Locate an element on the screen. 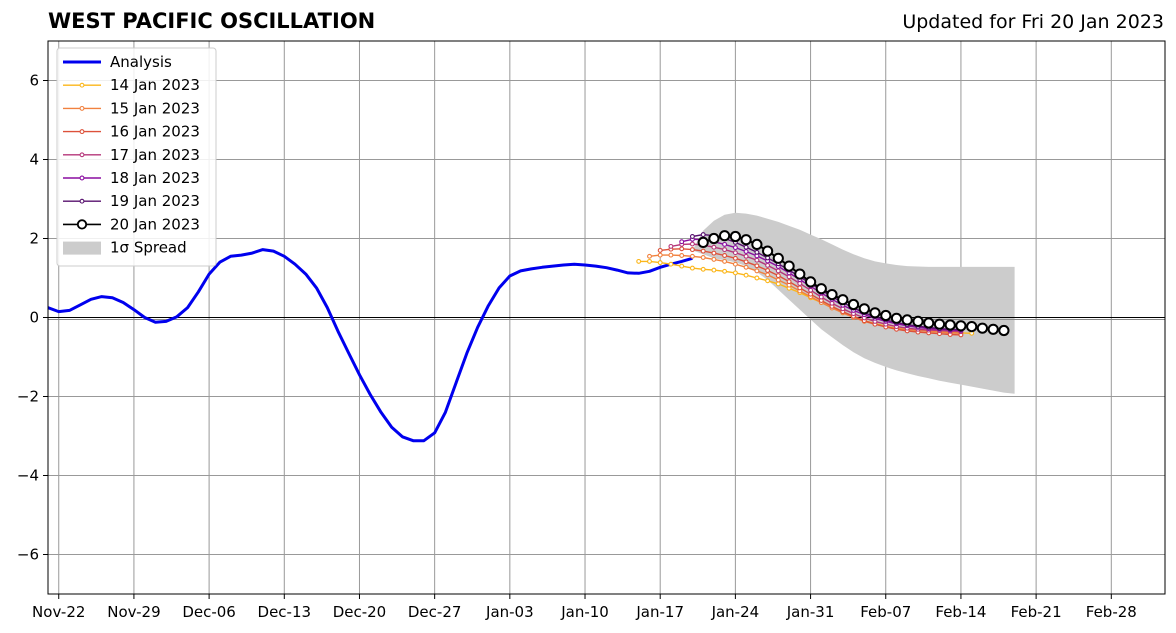 The height and width of the screenshot is (633, 1176). y-tick-label: 6 is located at coordinates (34, 81).